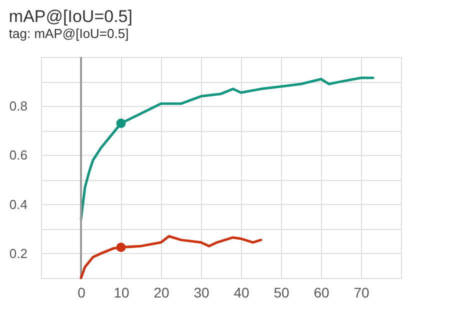  Describe the element at coordinates (162, 292) in the screenshot. I see `x-tick-label: 20` at that location.